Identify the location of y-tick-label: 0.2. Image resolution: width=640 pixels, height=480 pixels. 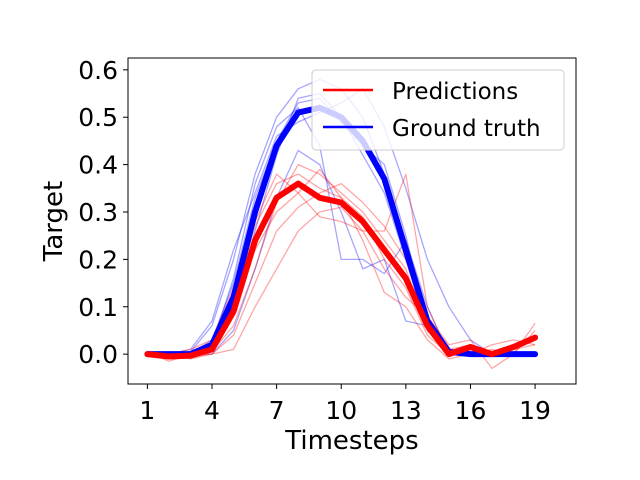
(98, 259).